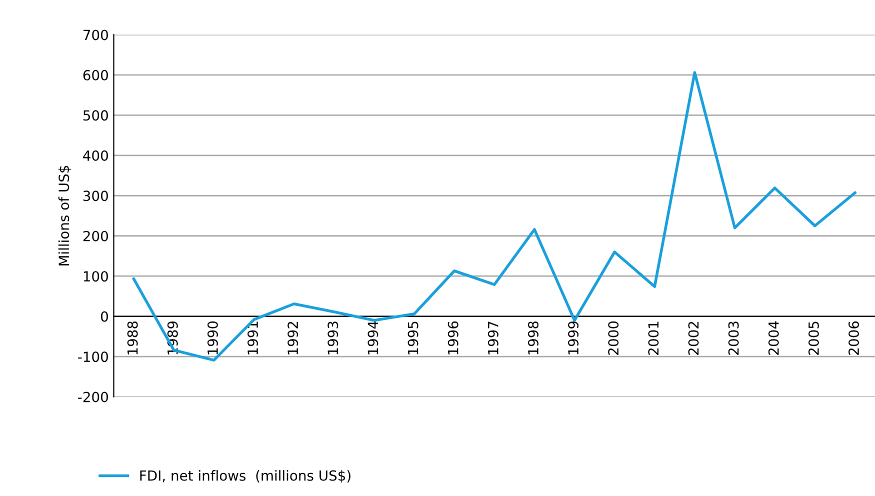  What do you see at coordinates (493, 338) in the screenshot?
I see `x-tick-label: 1997` at bounding box center [493, 338].